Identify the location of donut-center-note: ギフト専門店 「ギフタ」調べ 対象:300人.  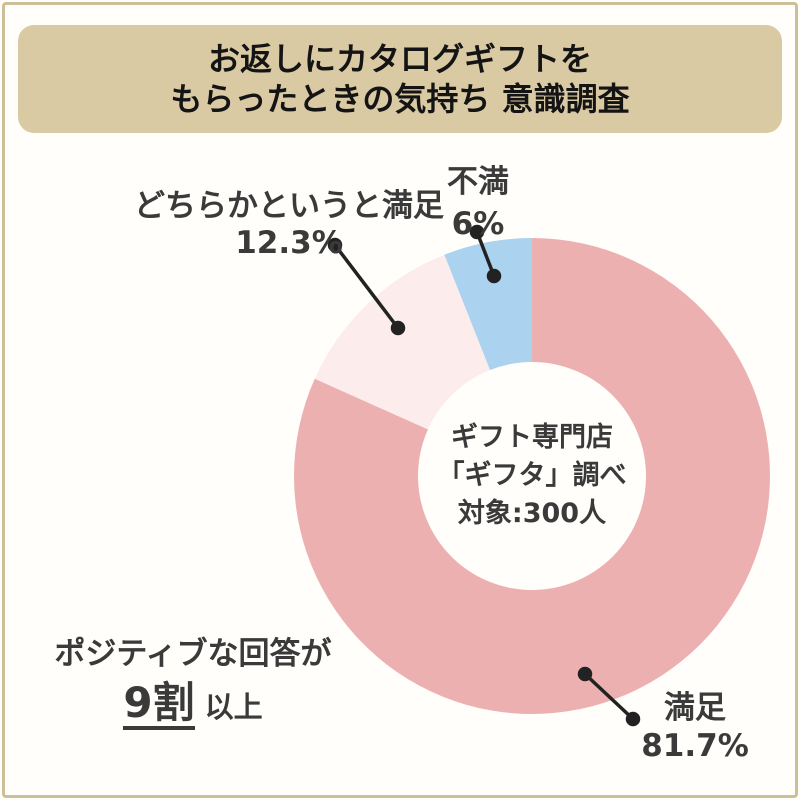
(532, 476).